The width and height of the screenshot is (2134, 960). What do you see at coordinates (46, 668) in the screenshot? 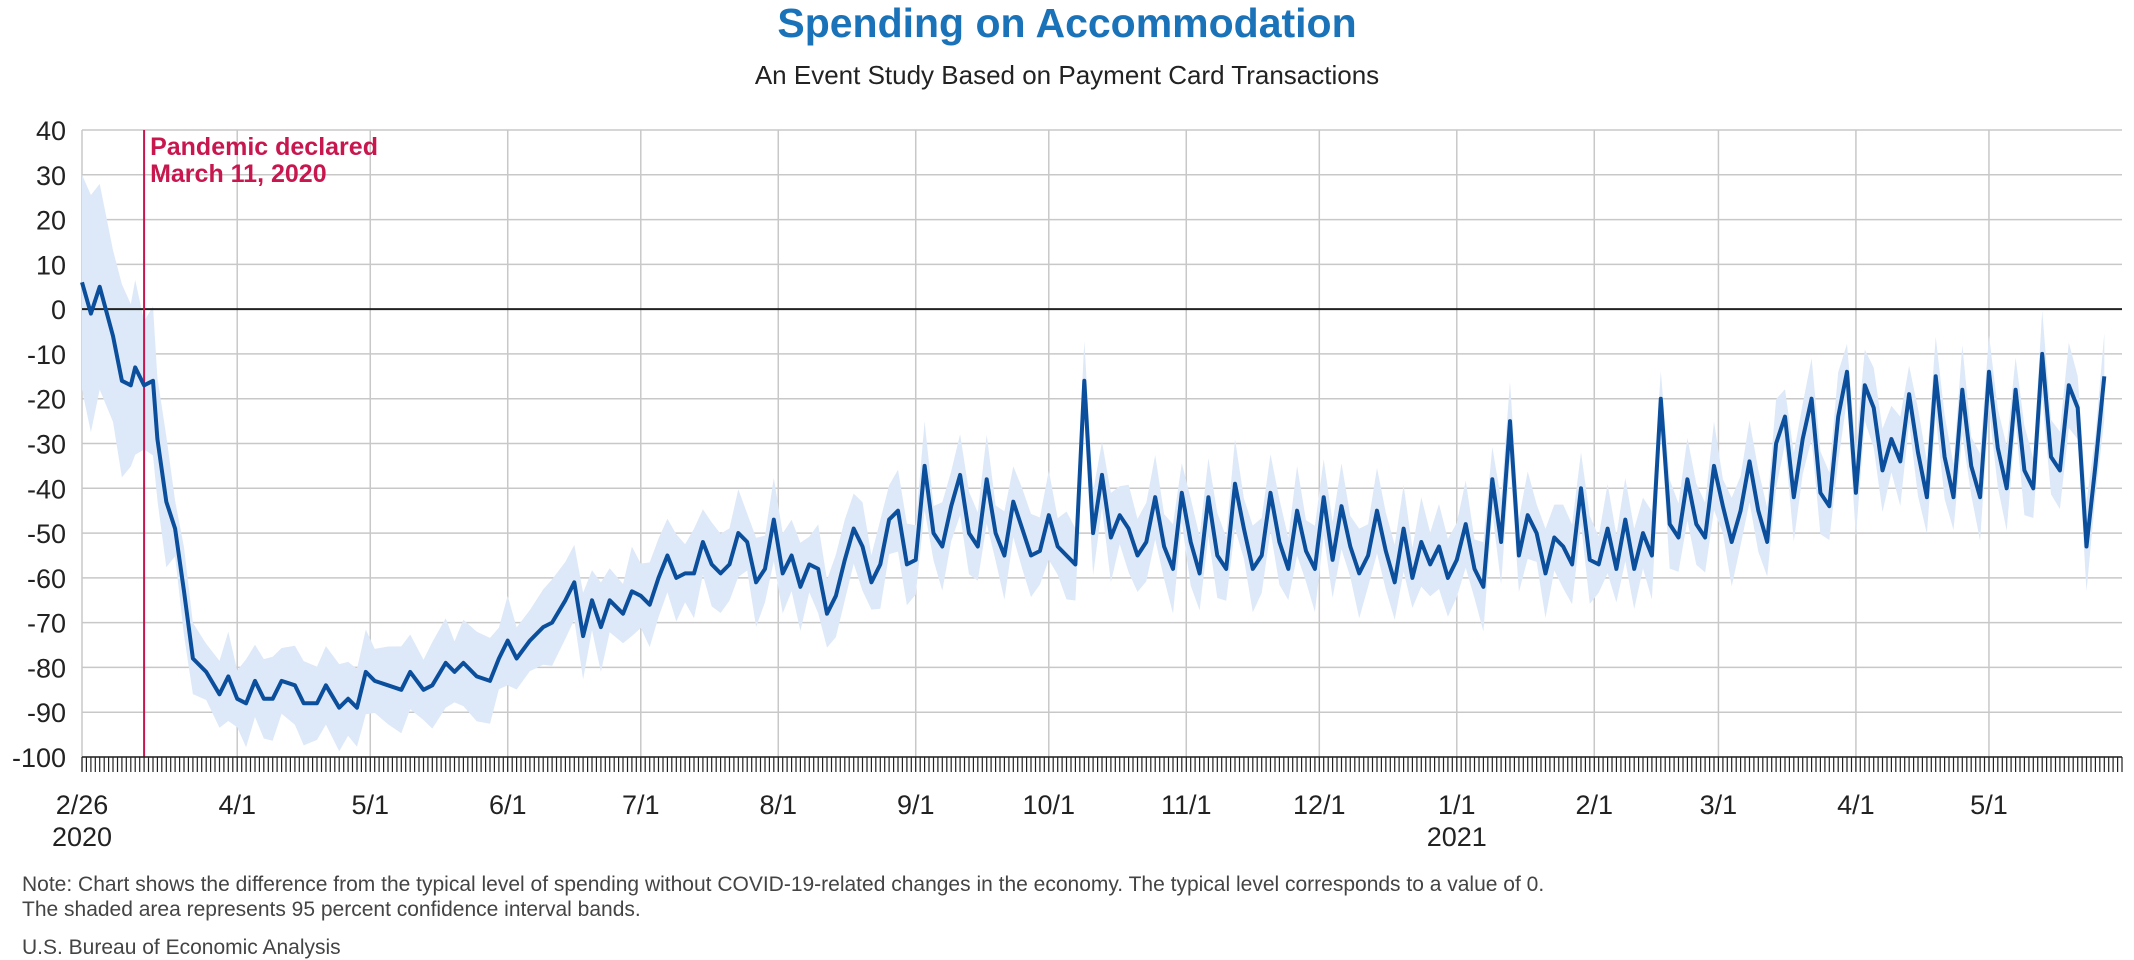
I see `y-tick-label: -80` at bounding box center [46, 668].